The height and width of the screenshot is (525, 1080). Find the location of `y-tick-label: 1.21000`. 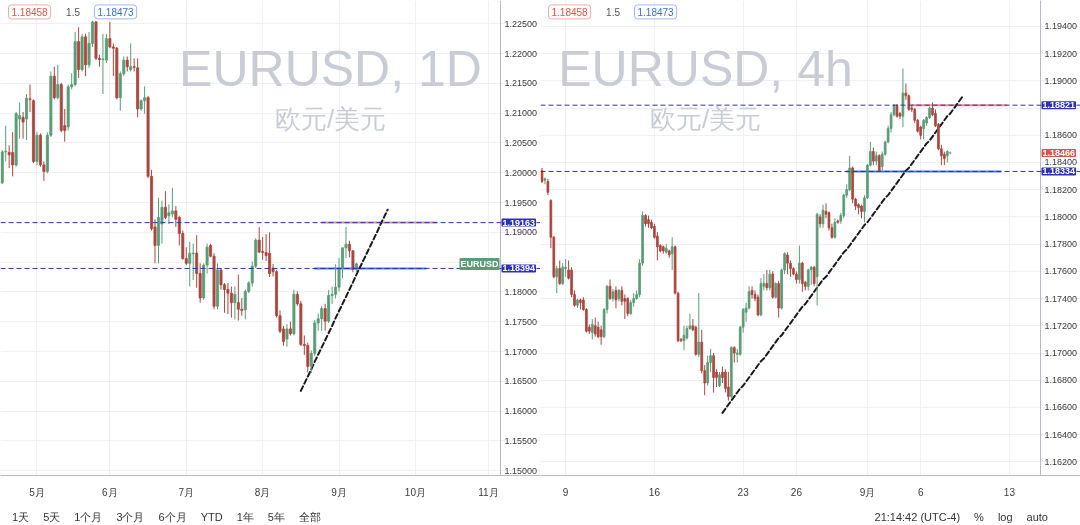

y-tick-label: 1.21000 is located at coordinates (521, 113).